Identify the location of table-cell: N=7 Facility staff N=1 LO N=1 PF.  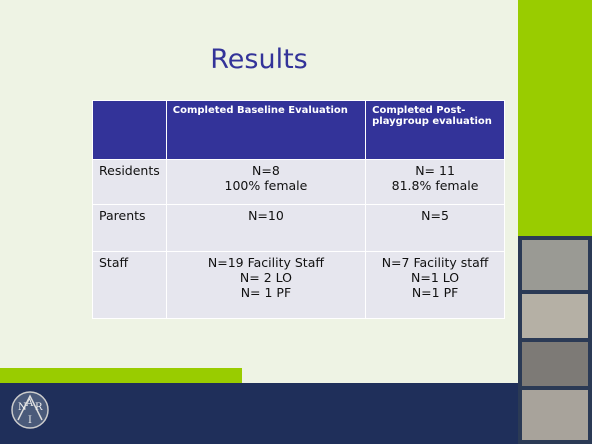
(435, 285).